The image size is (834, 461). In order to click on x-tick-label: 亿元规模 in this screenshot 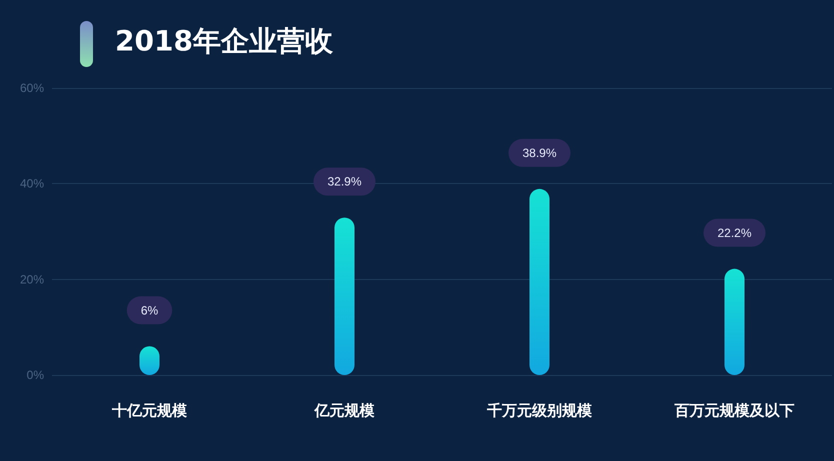, I will do `click(345, 411)`.